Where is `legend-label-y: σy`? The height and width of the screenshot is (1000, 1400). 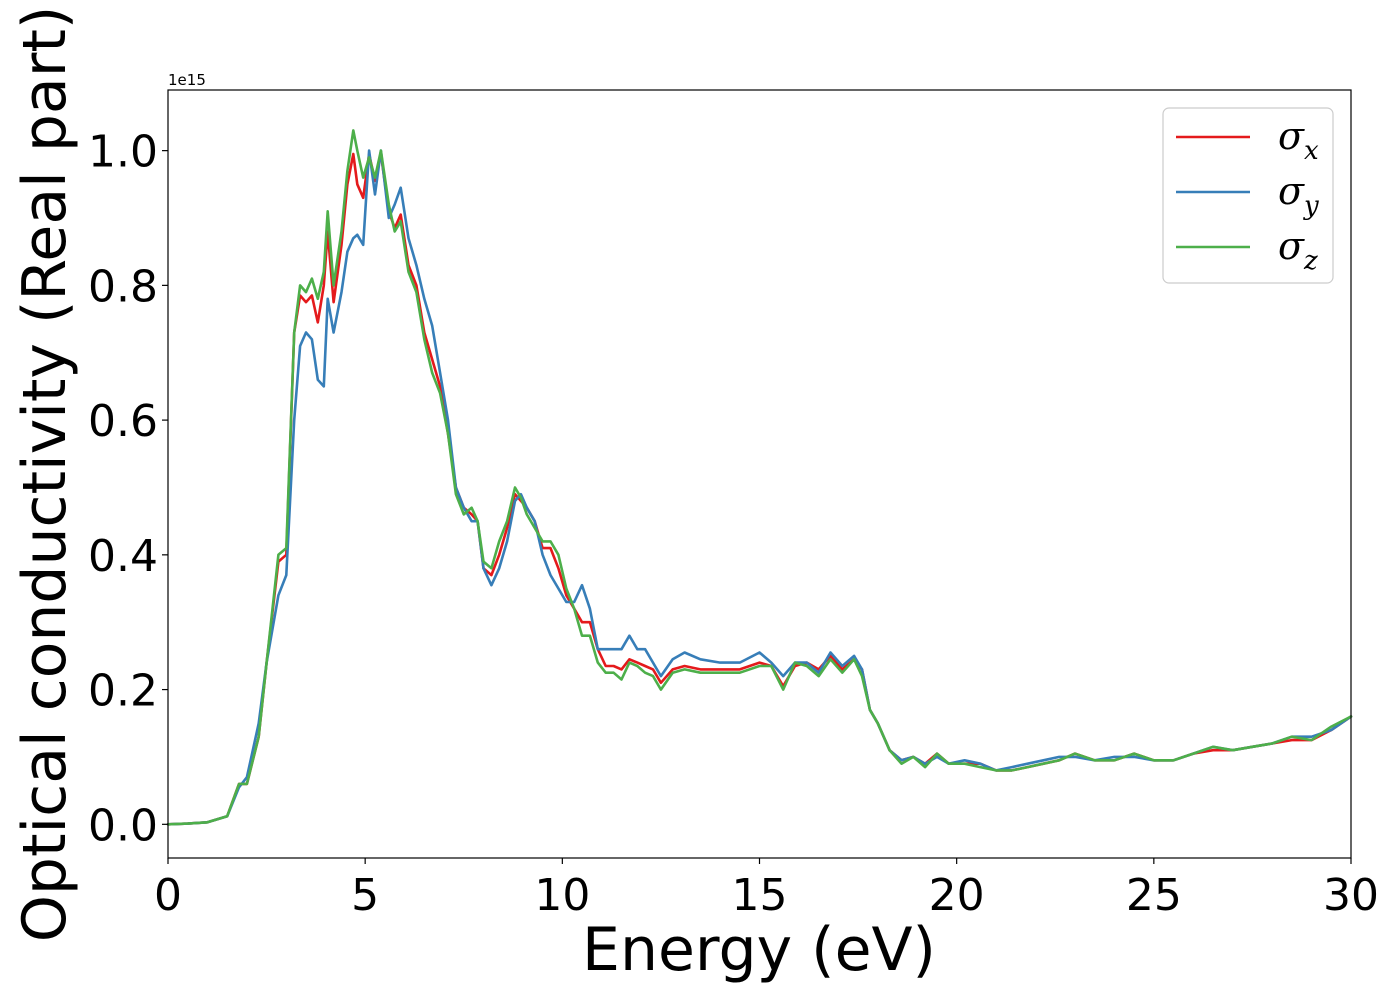 legend-label-y: σy is located at coordinates (1298, 195).